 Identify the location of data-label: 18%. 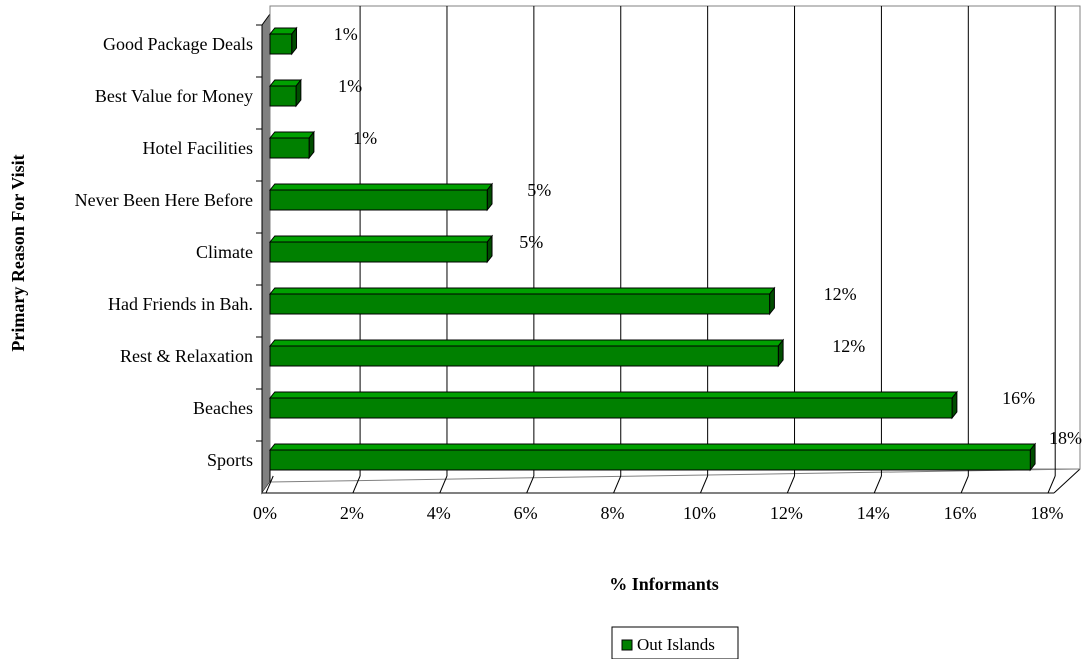
(1065, 438).